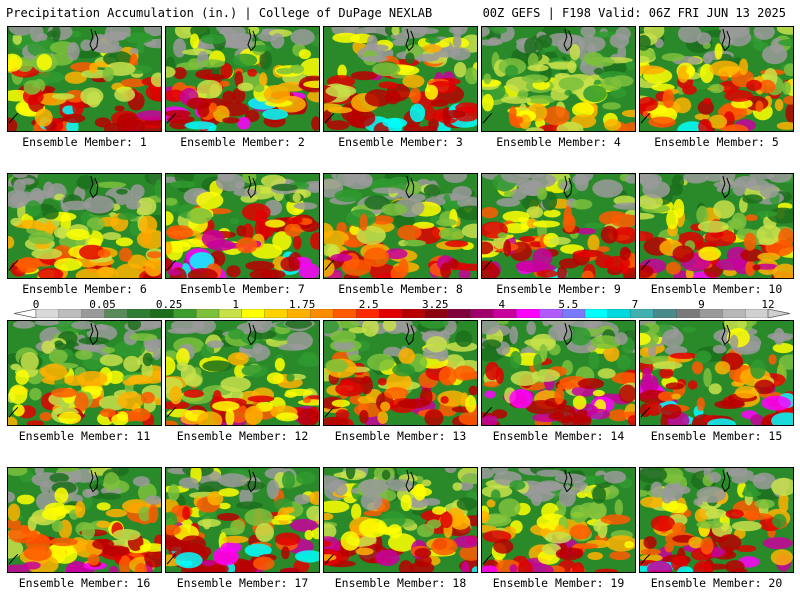 The image size is (800, 600). What do you see at coordinates (502, 304) in the screenshot?
I see `colorbar-tick-label: 4` at bounding box center [502, 304].